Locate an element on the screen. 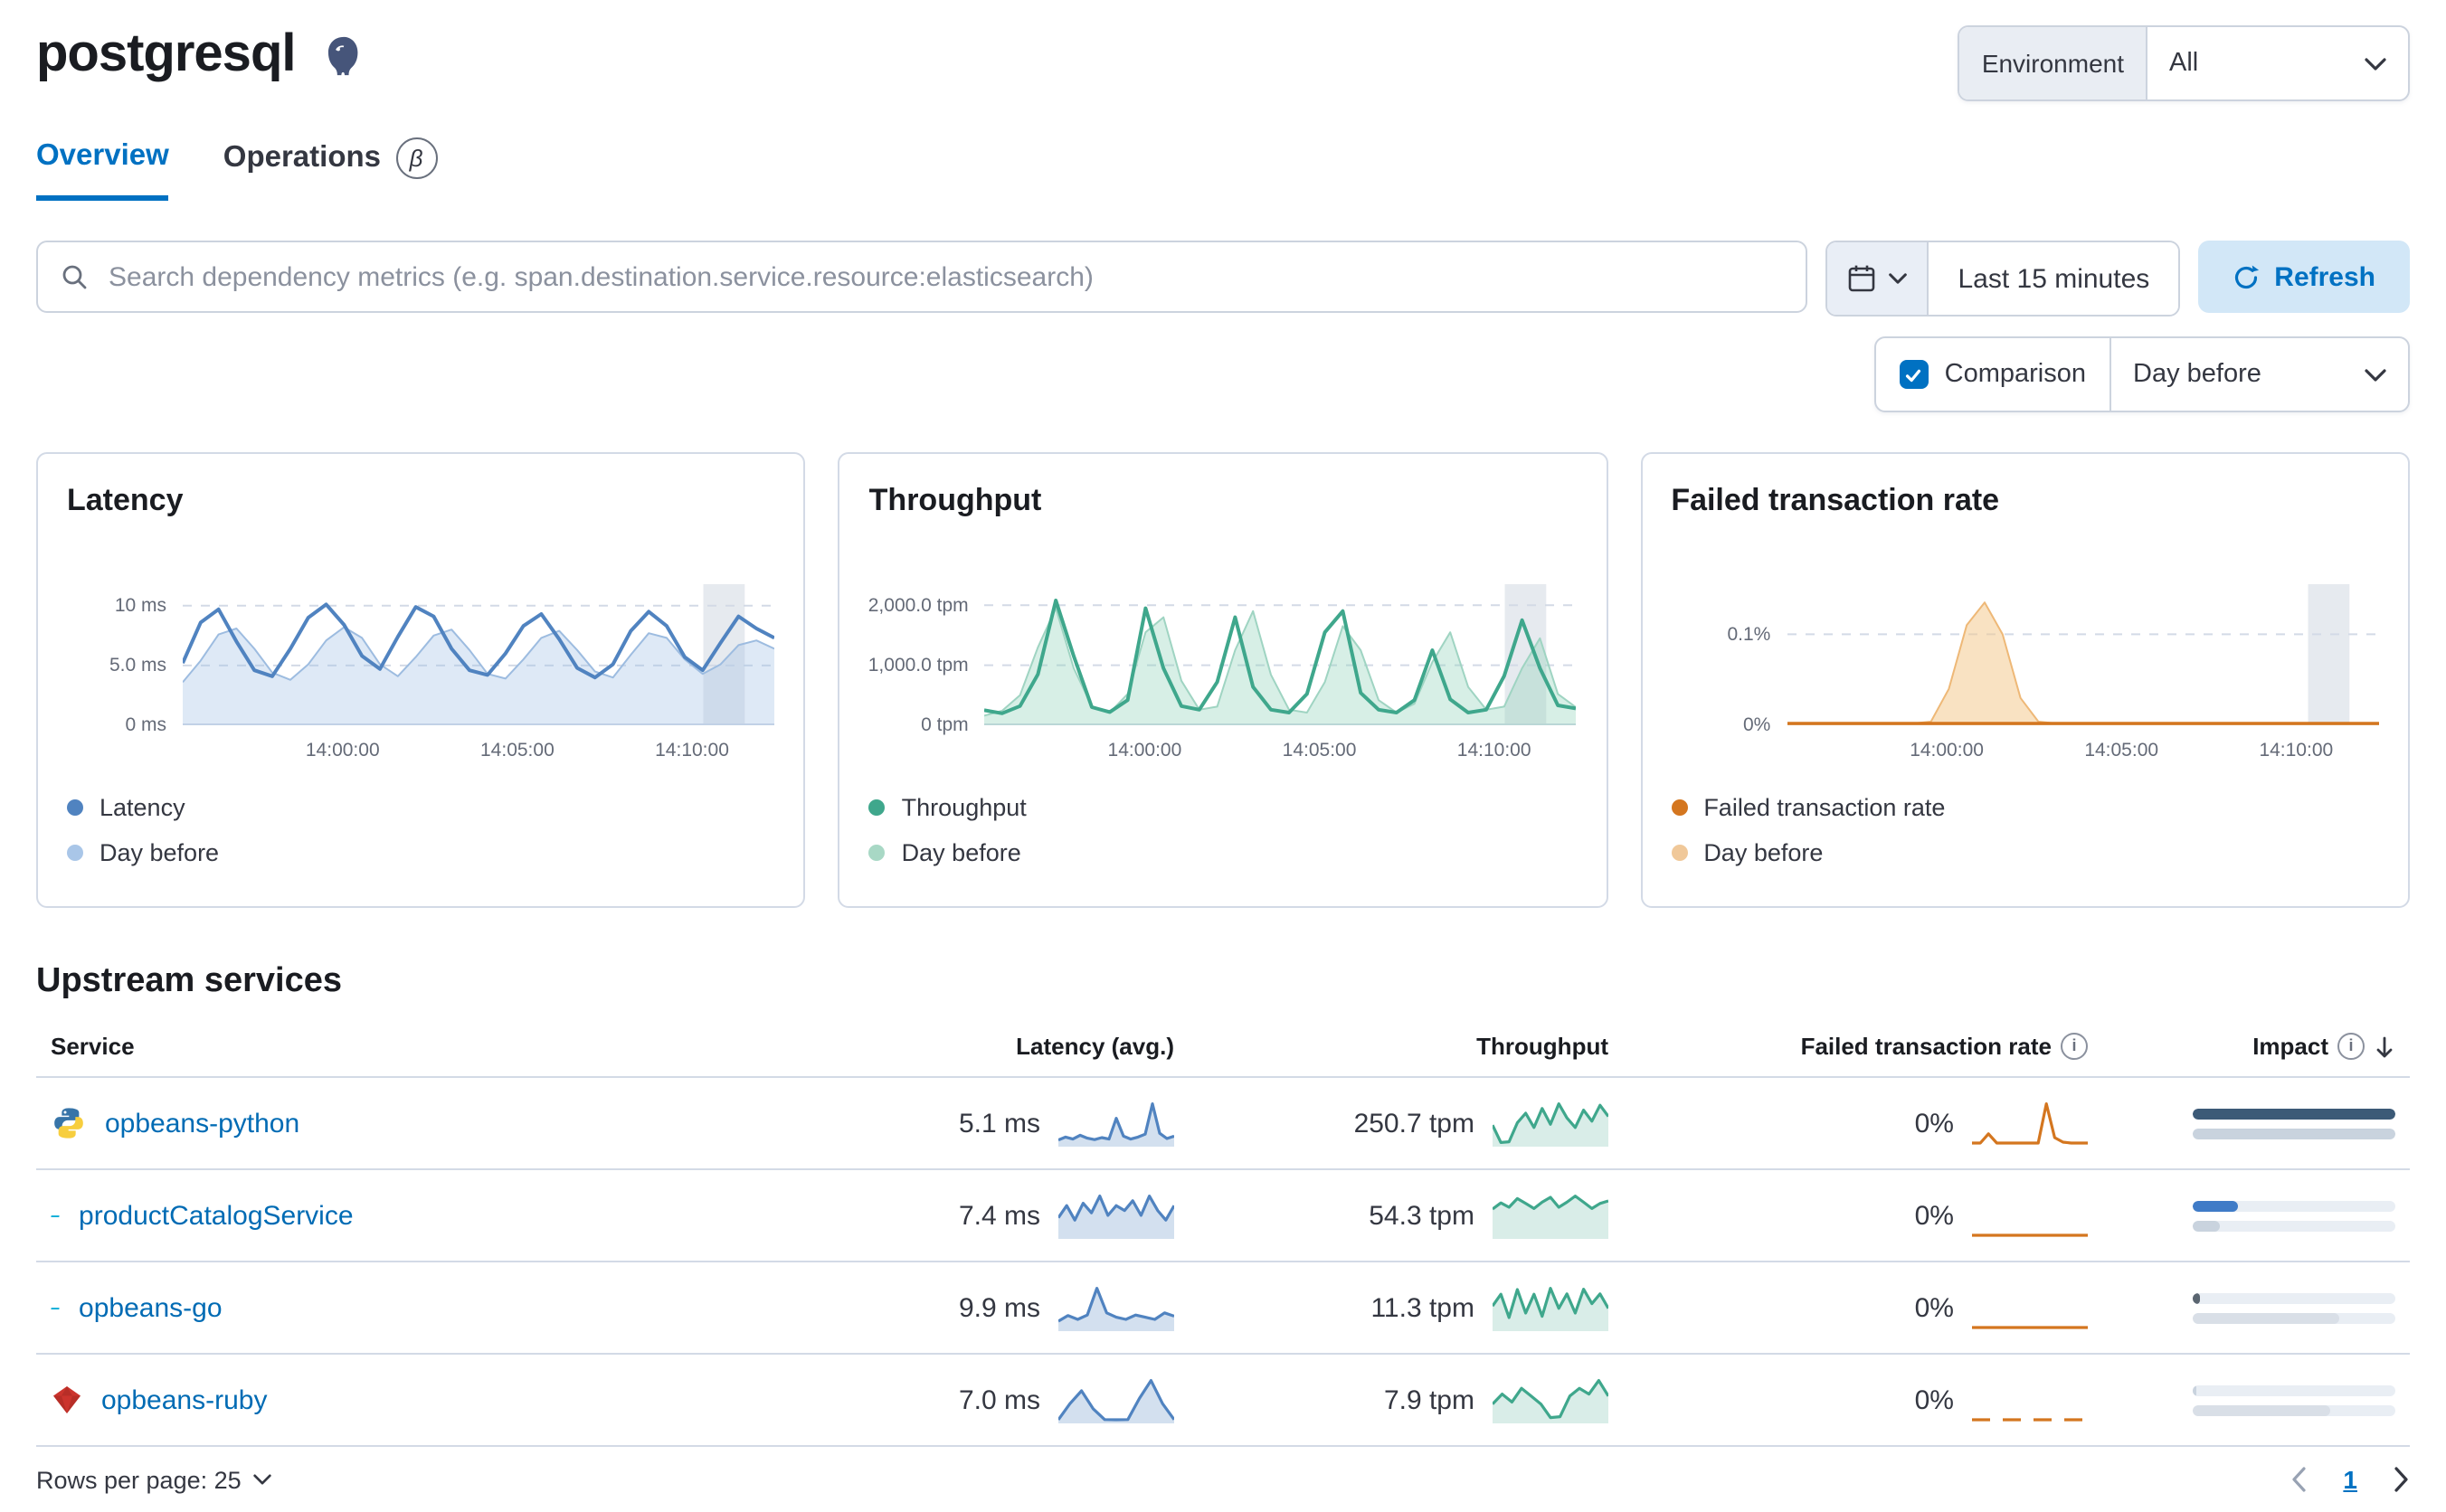 This screenshot has width=2446, height=1512. impact-bar-previous is located at coordinates (2262, 1409).